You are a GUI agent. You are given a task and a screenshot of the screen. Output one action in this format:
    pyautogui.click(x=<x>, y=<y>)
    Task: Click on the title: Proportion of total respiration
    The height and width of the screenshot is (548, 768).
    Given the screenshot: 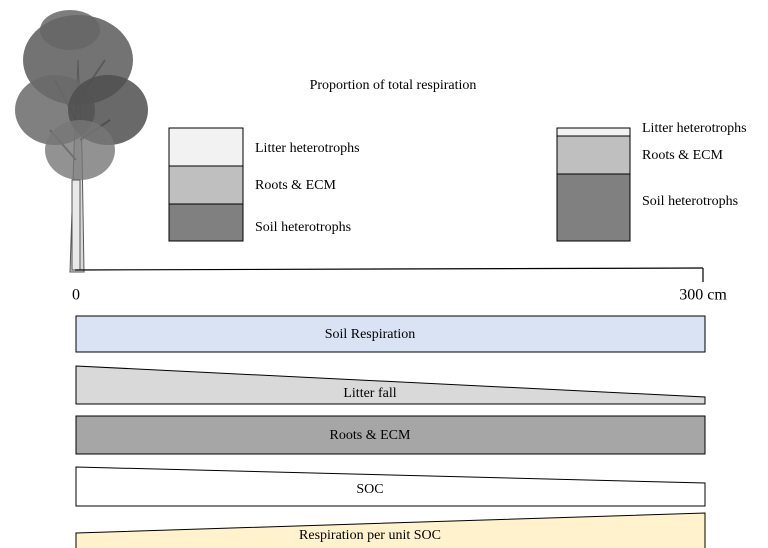 What is the action you would take?
    pyautogui.click(x=393, y=85)
    